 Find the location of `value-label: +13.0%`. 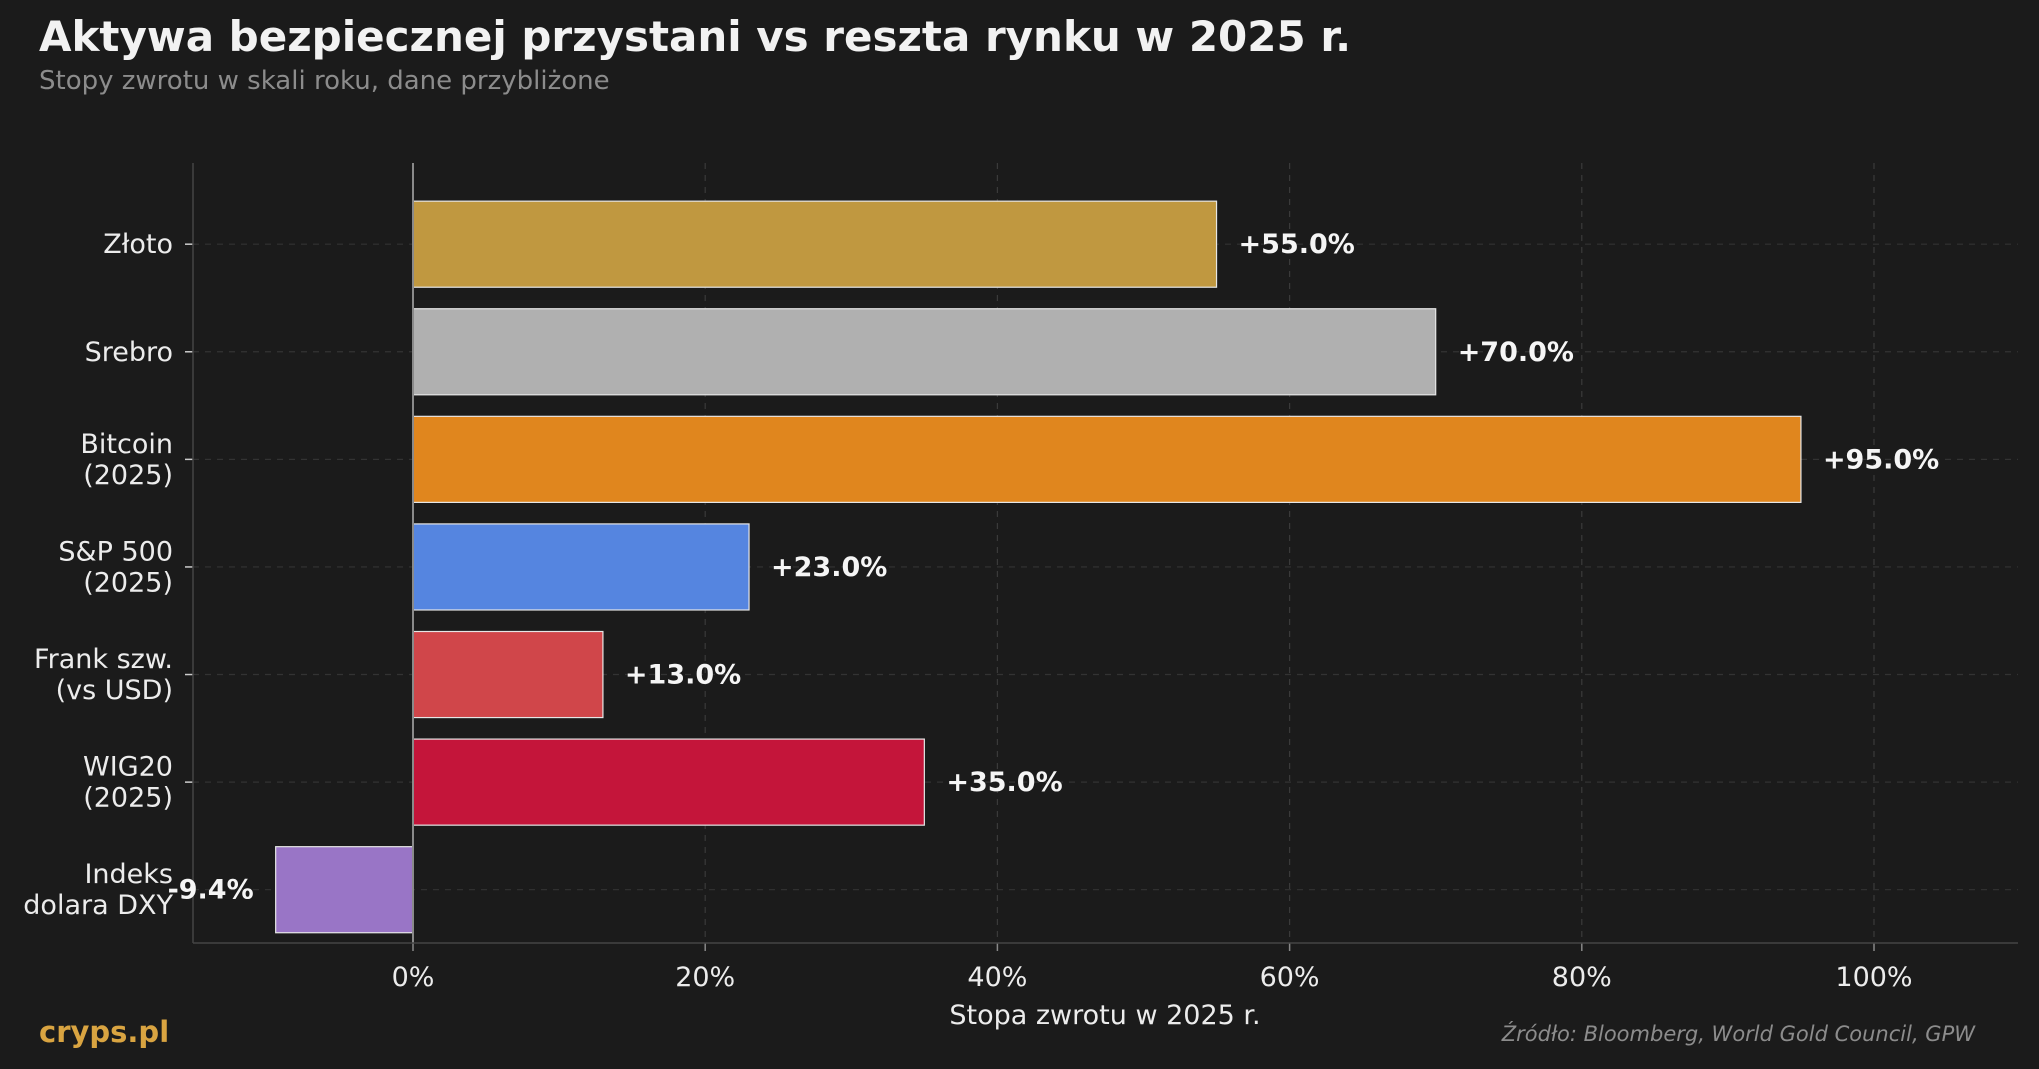

value-label: +13.0% is located at coordinates (683, 675).